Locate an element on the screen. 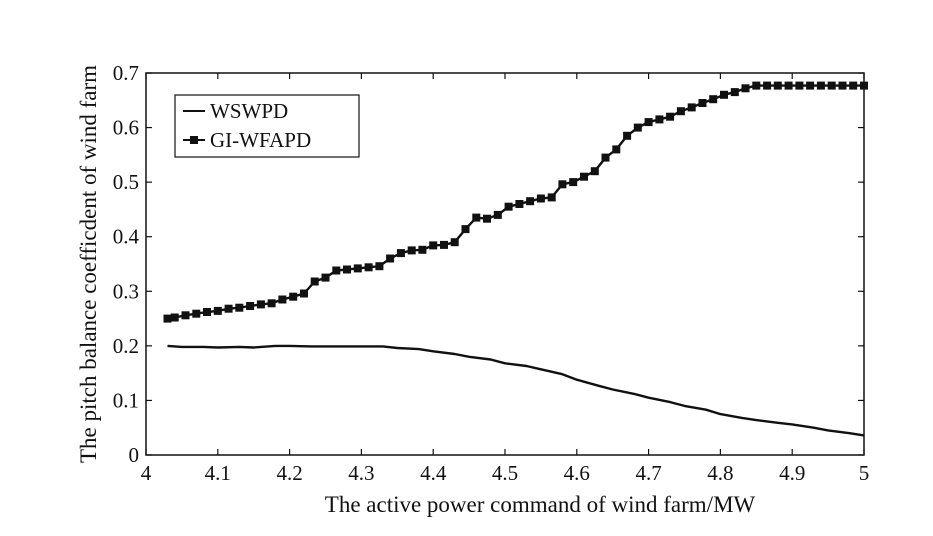  y-tick-label: 0.1 is located at coordinates (126, 400).